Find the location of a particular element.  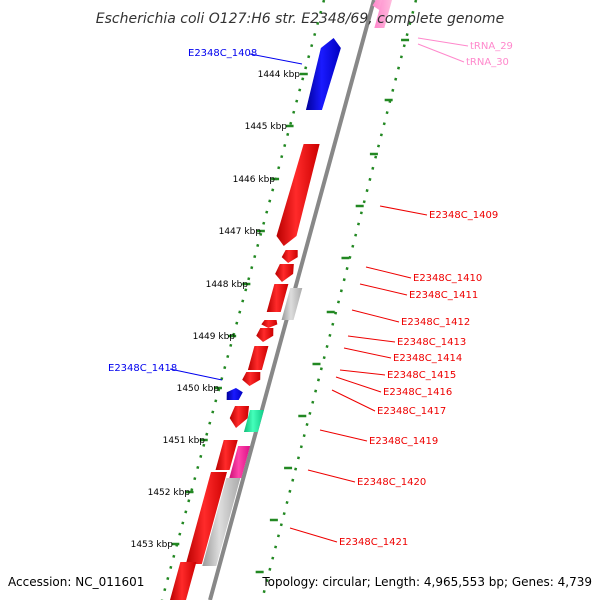

gene-label: tRNA_30 is located at coordinates (487, 62).